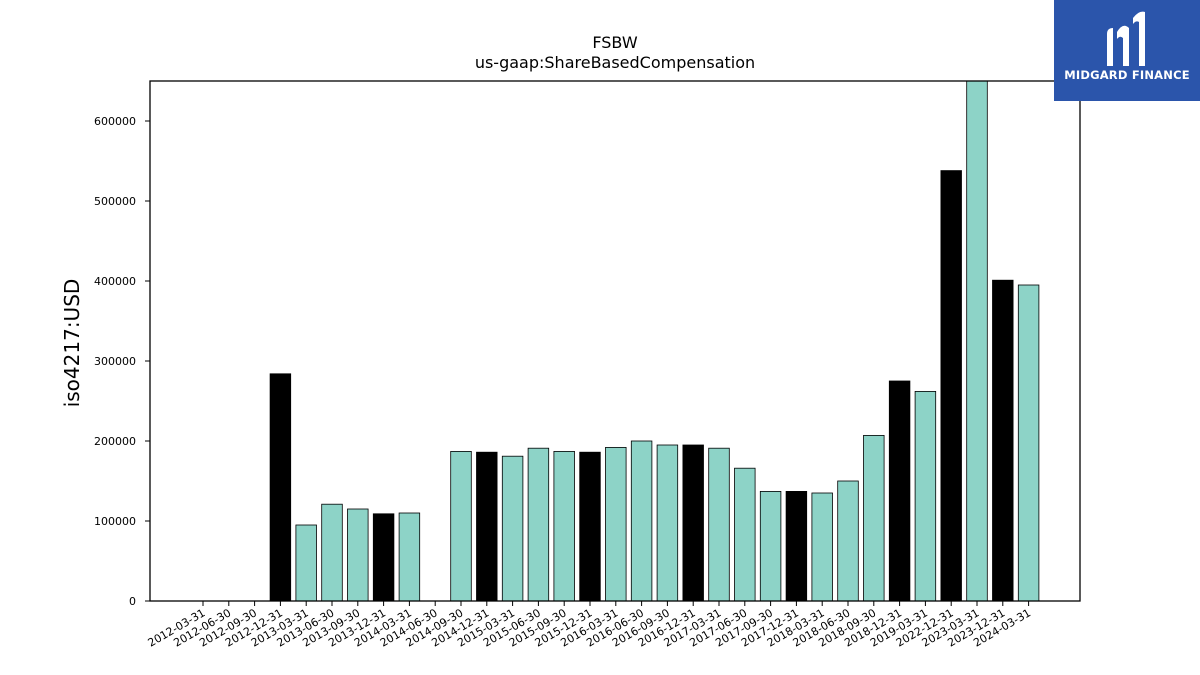 The width and height of the screenshot is (1200, 675). What do you see at coordinates (614, 42) in the screenshot?
I see `chart-title: FSBW` at bounding box center [614, 42].